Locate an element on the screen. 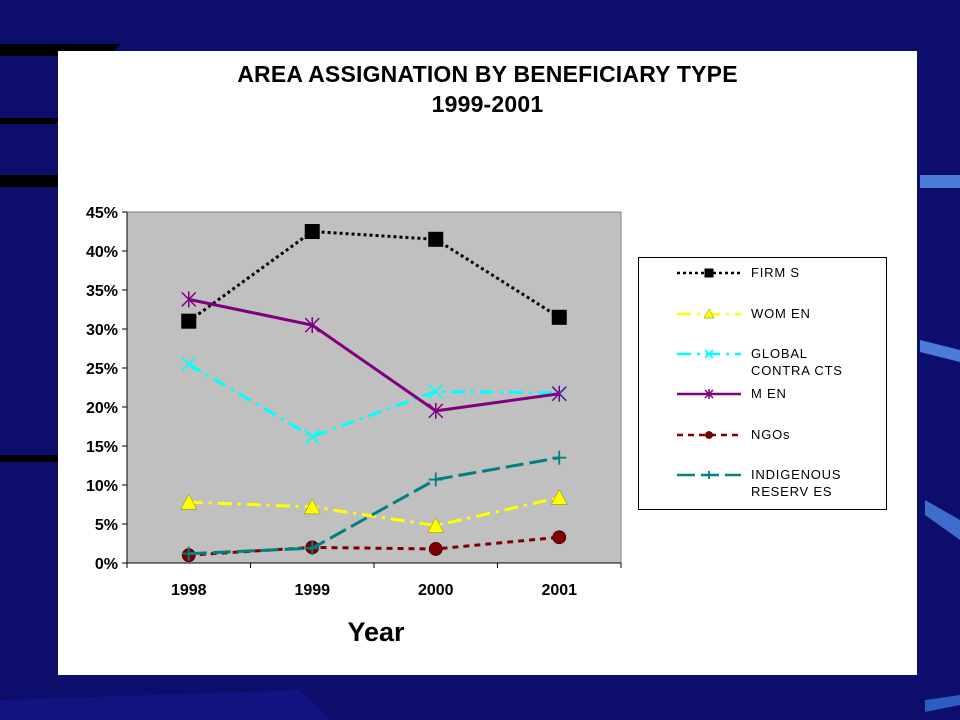 The image size is (960, 720). y-tick-label: 20% is located at coordinates (102, 408).